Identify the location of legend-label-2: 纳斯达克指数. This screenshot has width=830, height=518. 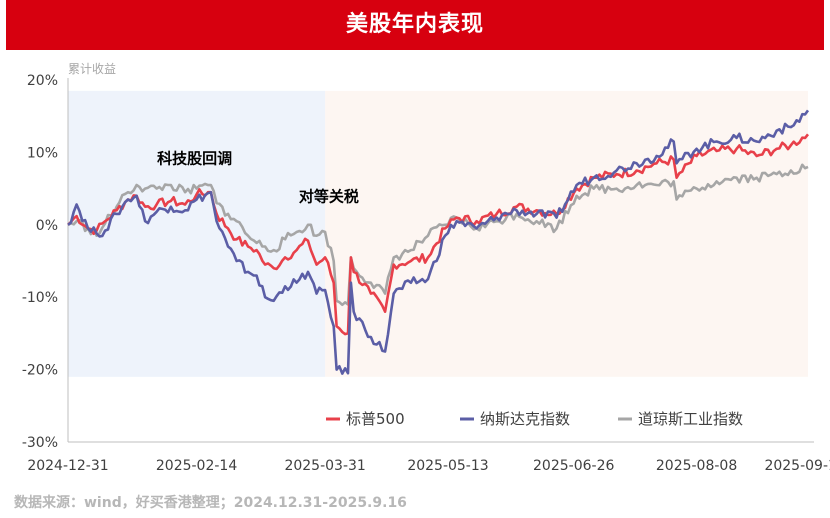
(525, 419).